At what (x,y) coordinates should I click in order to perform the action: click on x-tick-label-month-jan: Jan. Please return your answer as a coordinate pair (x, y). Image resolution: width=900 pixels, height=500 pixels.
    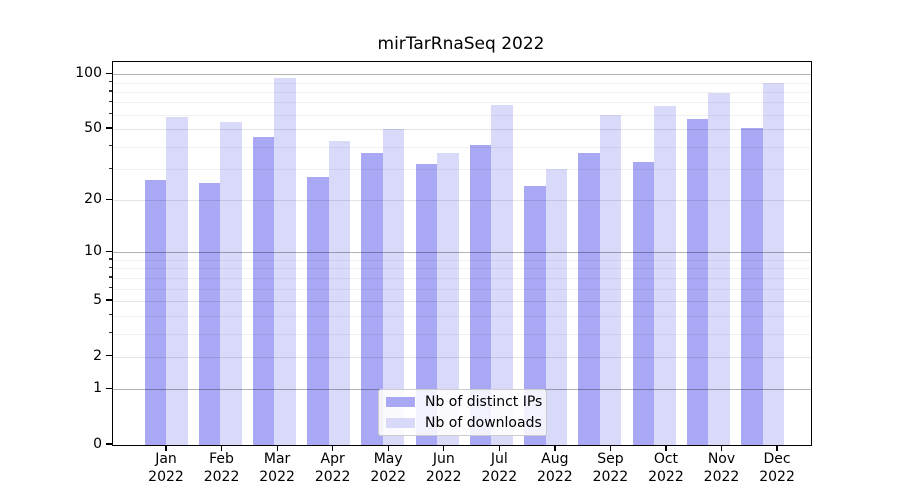
    Looking at the image, I should click on (166, 459).